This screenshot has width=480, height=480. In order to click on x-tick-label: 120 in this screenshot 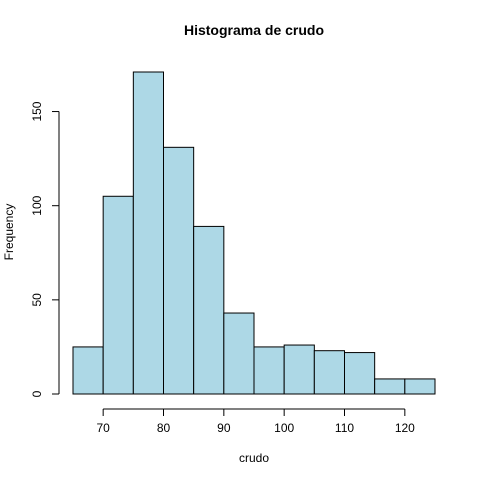, I will do `click(405, 428)`.